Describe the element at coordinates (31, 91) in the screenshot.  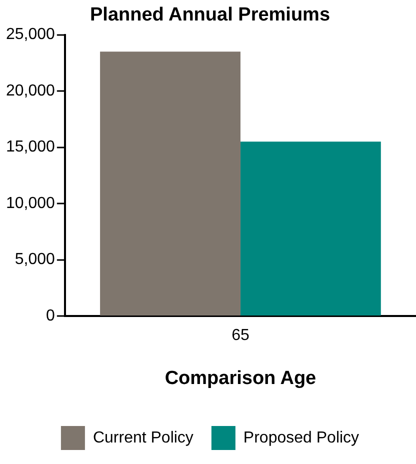
I see `y-tick-label: 20,000` at that location.